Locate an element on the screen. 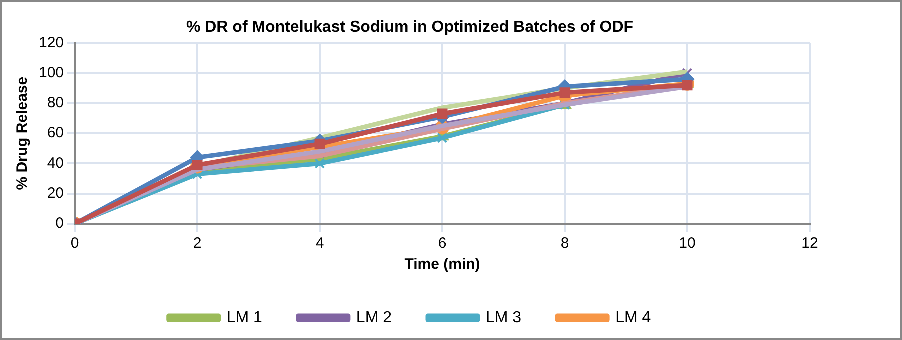 This screenshot has height=340, width=902. legend-label: LM 4 is located at coordinates (634, 317).